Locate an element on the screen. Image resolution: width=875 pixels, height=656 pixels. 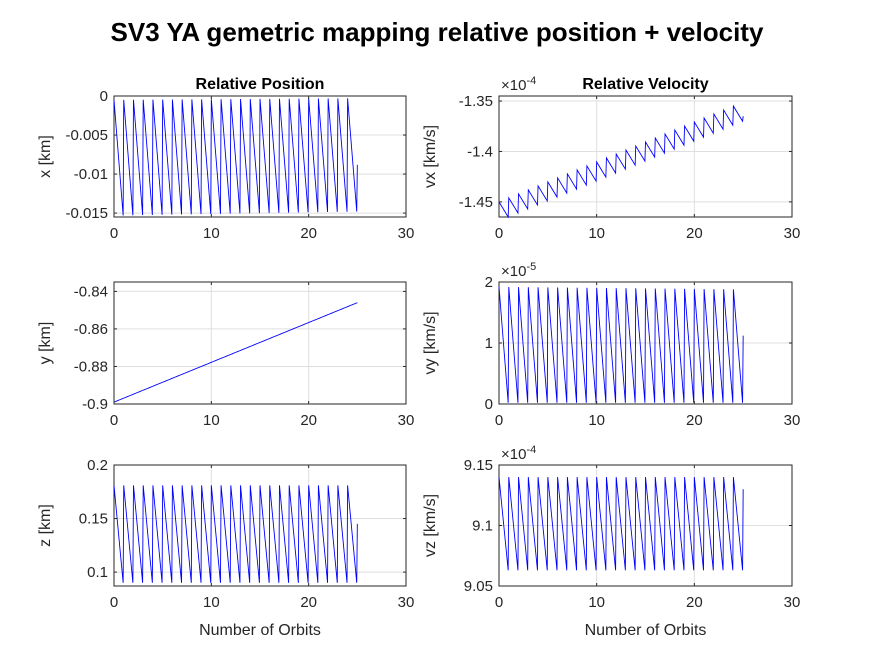
y-axis-label-z: z [km] is located at coordinates (45, 525).